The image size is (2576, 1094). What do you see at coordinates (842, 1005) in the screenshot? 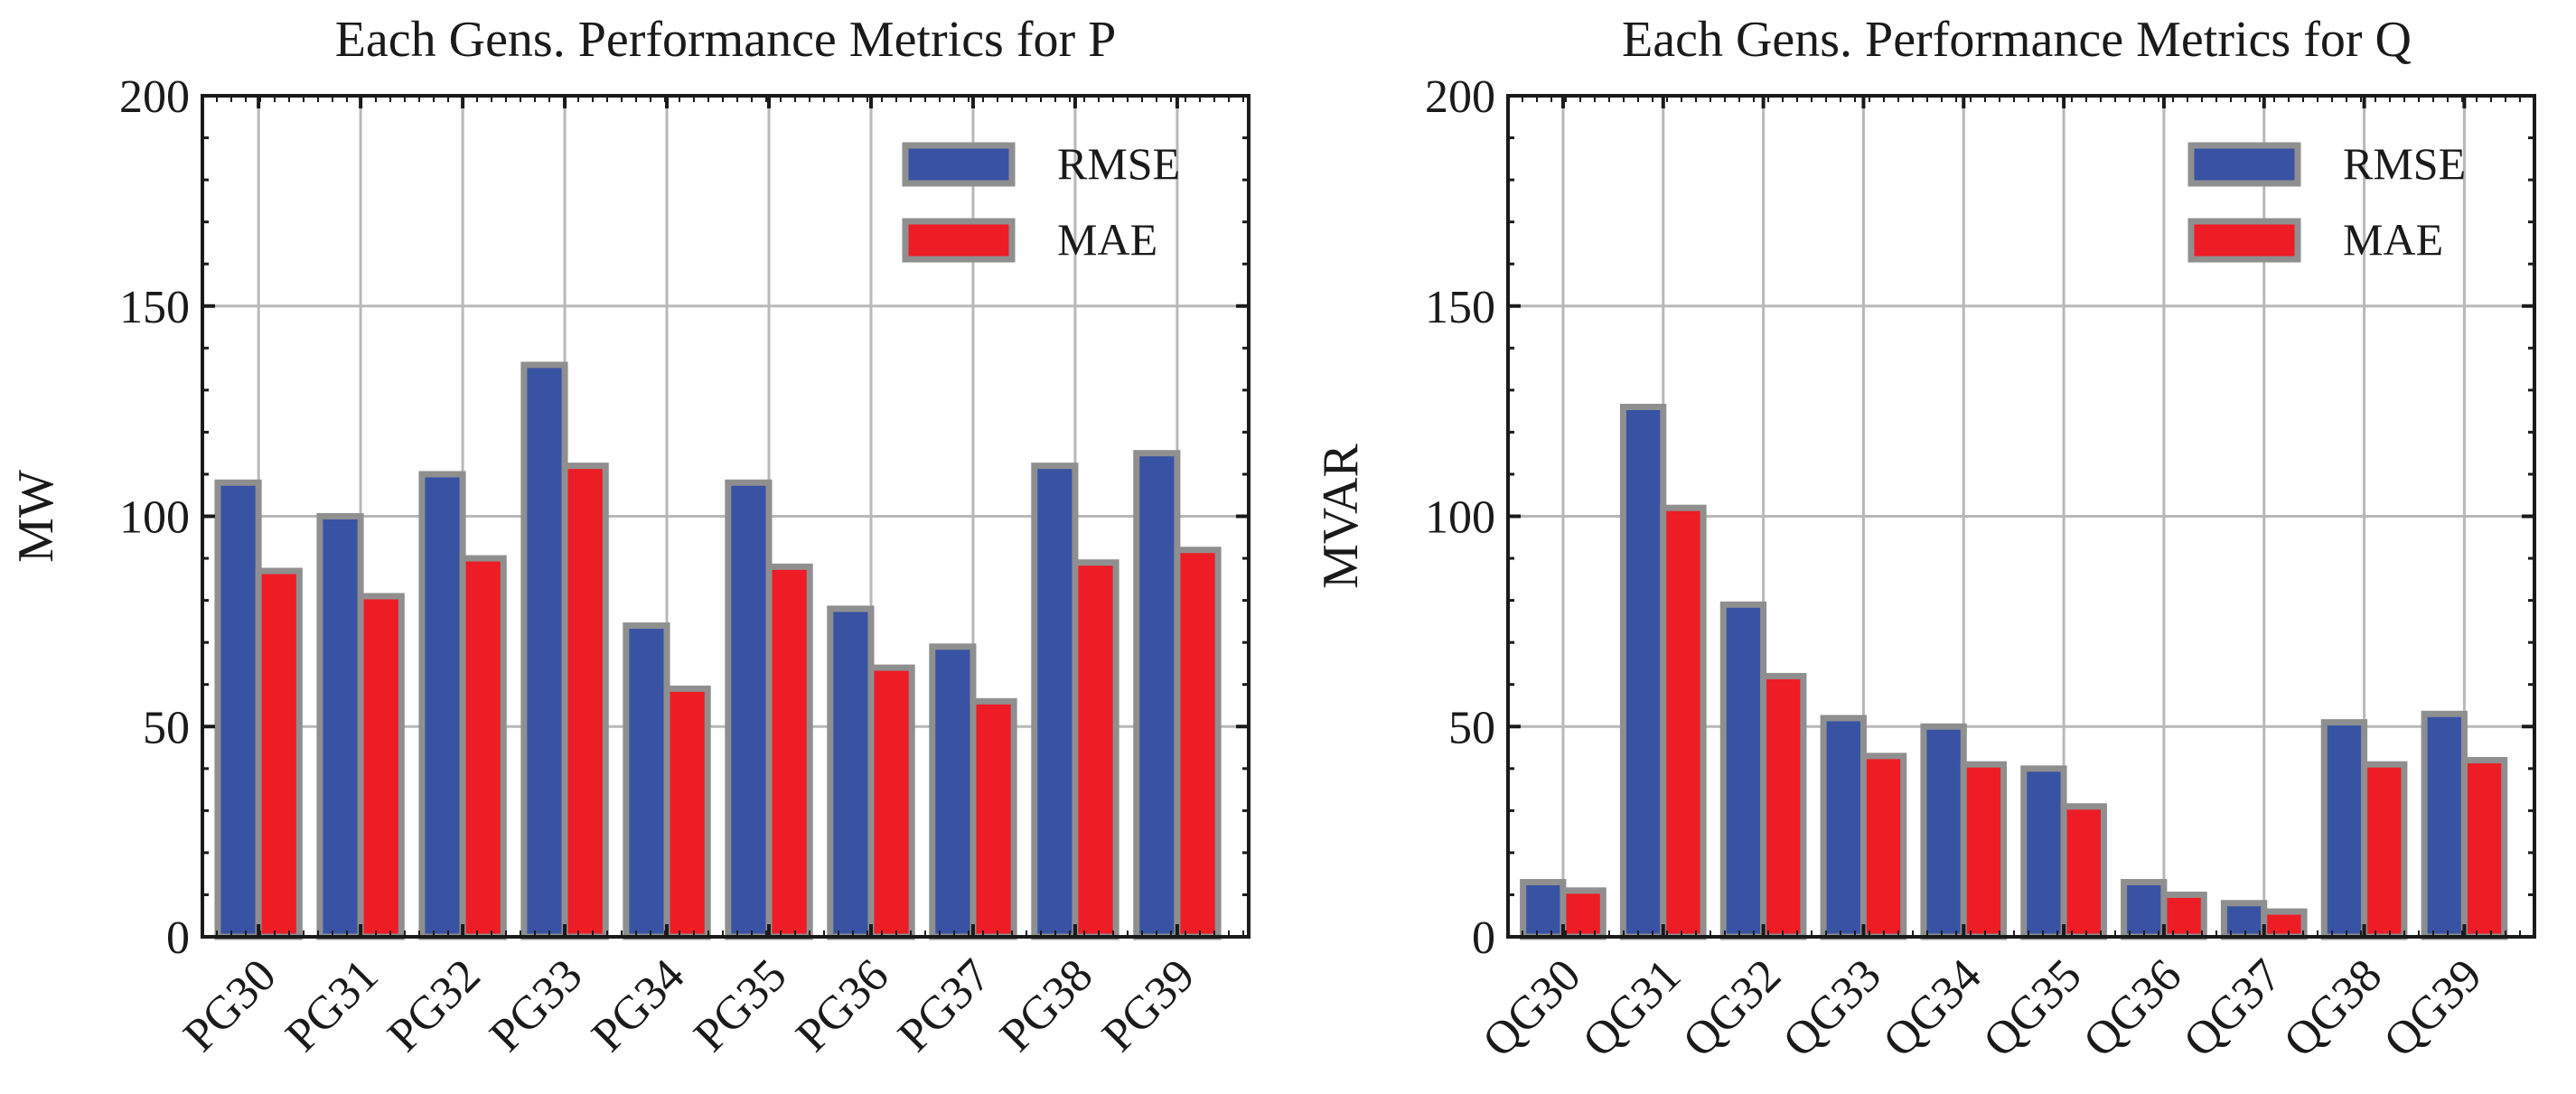
I see `x-tick-label: PG36` at bounding box center [842, 1005].